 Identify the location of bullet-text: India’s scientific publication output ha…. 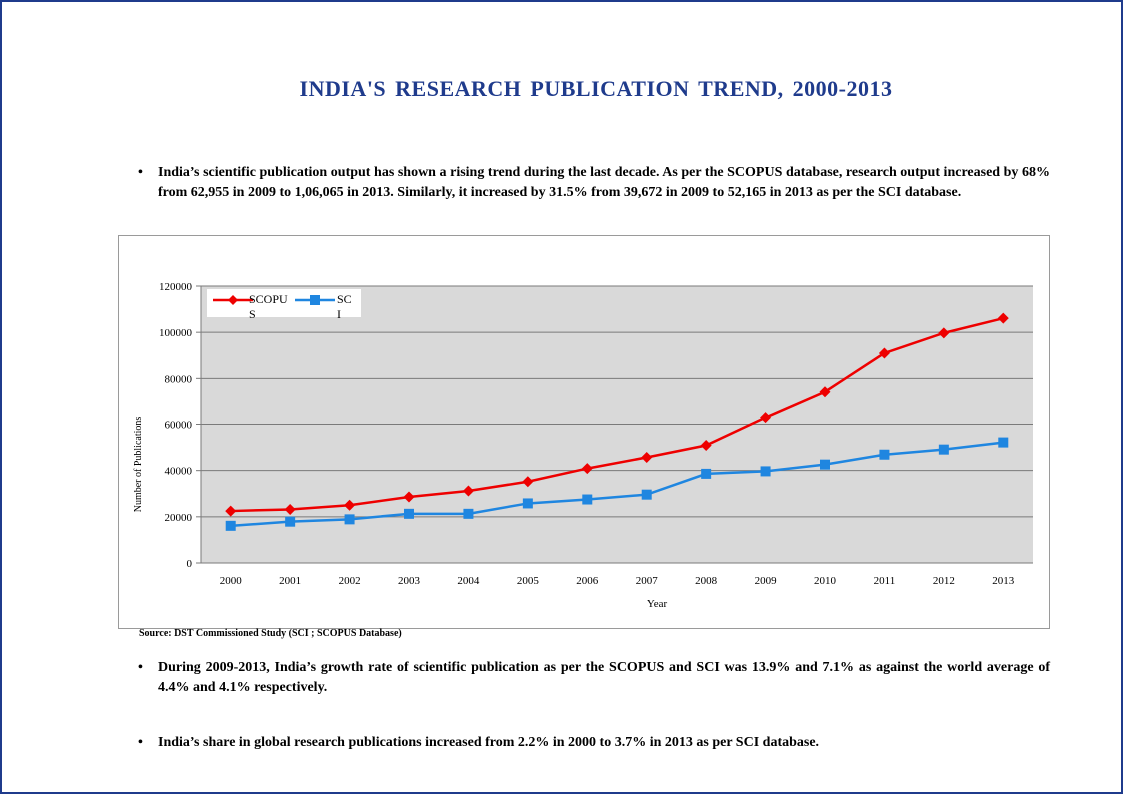
(604, 182).